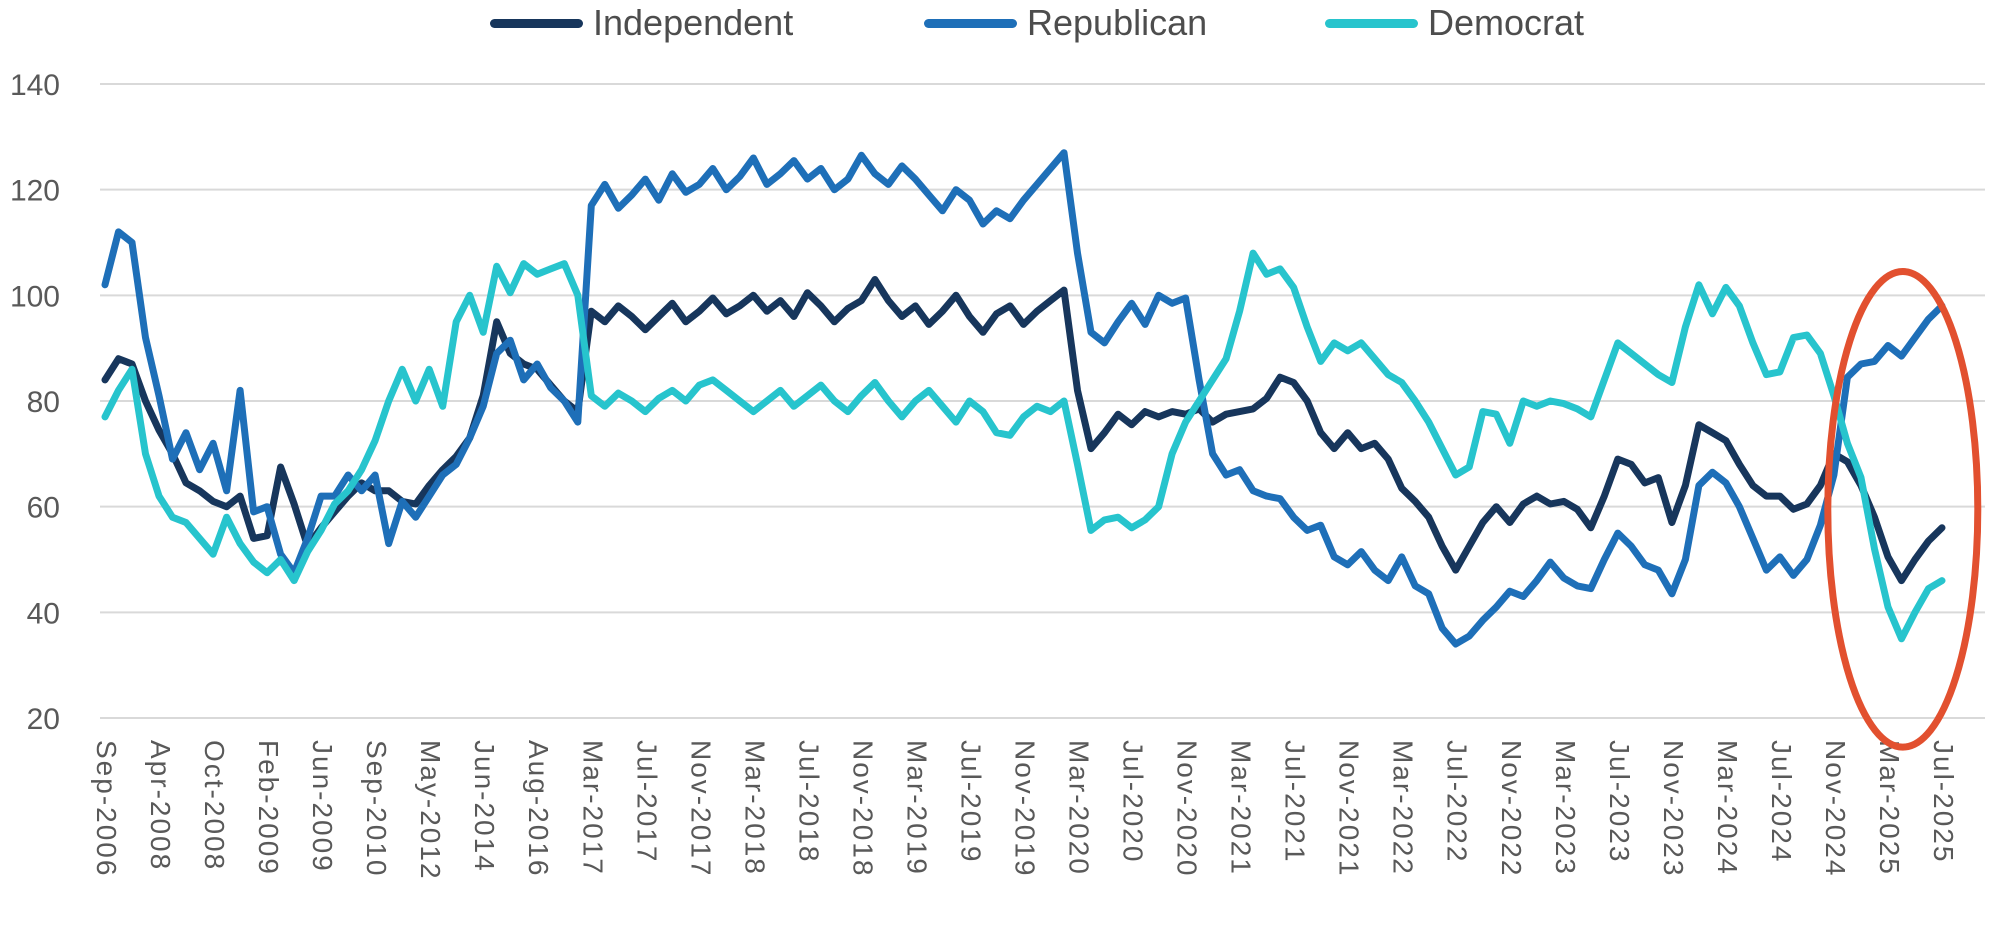 The width and height of the screenshot is (2000, 931). I want to click on x-axis-tick-label: Jul-2023, so click(1619, 801).